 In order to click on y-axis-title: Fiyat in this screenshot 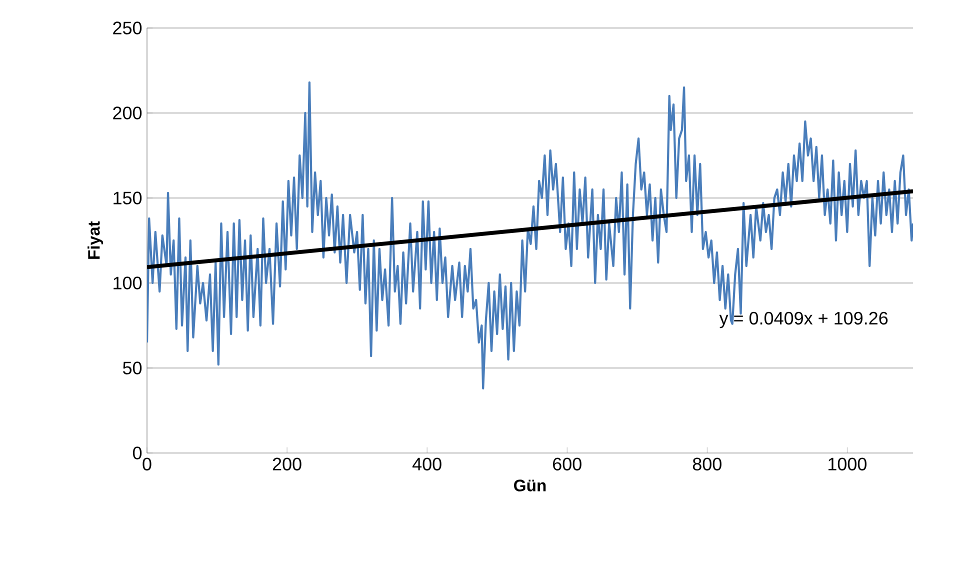, I will do `click(96, 240)`.